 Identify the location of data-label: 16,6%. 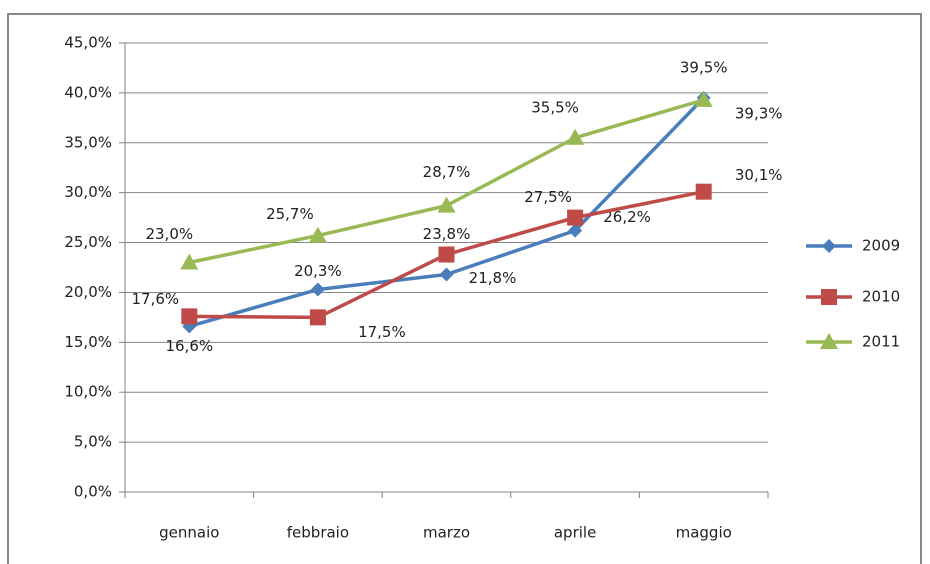
(189, 346).